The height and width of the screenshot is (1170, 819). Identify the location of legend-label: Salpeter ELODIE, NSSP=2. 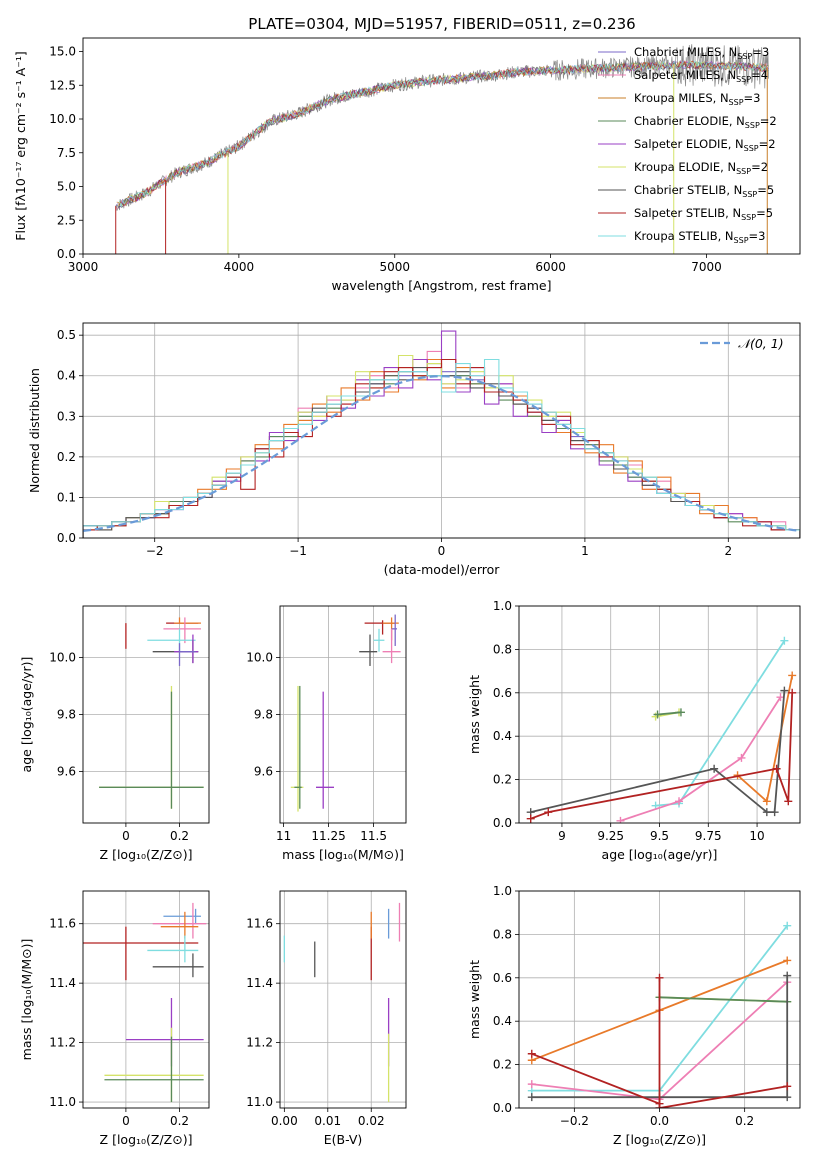
(705, 145).